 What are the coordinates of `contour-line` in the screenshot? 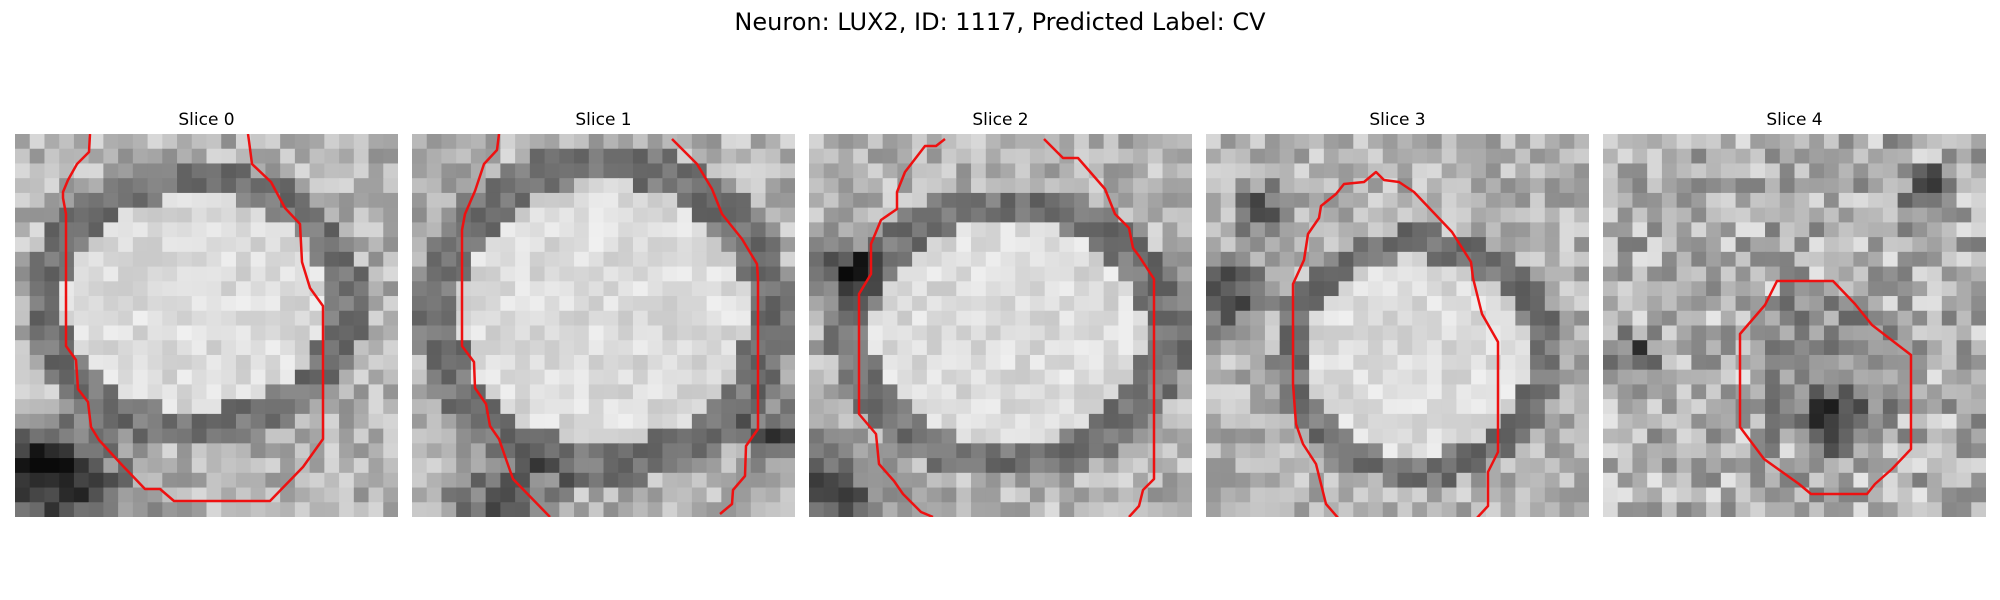 It's located at (1395, 343).